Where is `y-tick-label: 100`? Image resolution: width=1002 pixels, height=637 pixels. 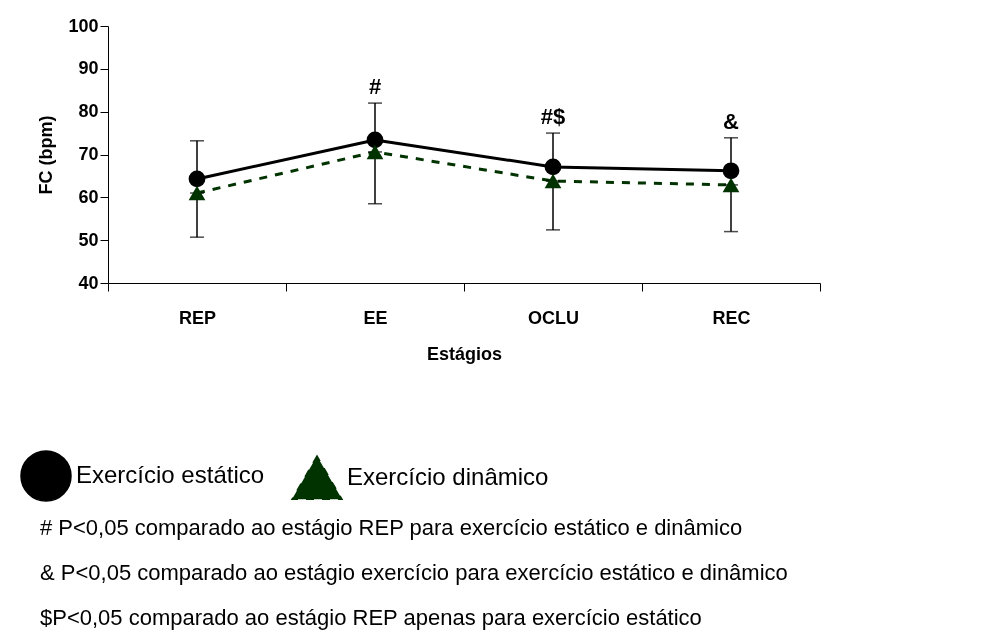
y-tick-label: 100 is located at coordinates (83, 25).